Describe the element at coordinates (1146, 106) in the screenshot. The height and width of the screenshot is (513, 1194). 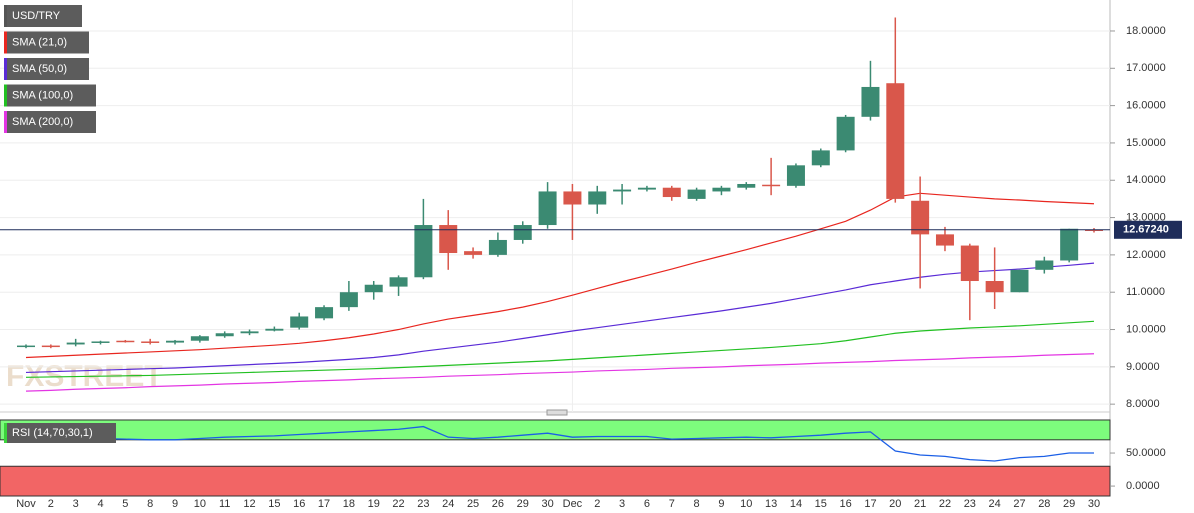
I see `y-tick-label: 16.0000` at that location.